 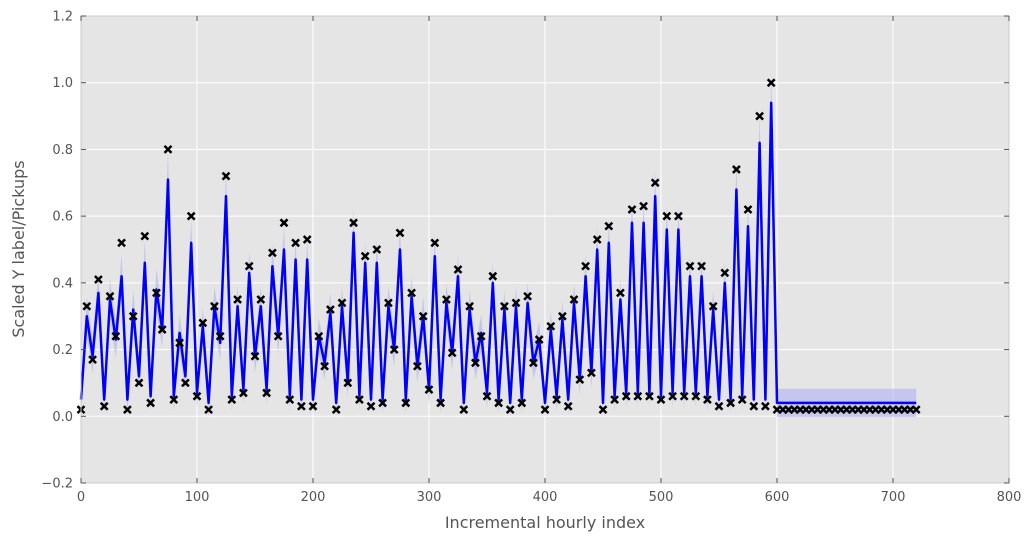 I want to click on x-tick-label: 0, so click(x=81, y=497).